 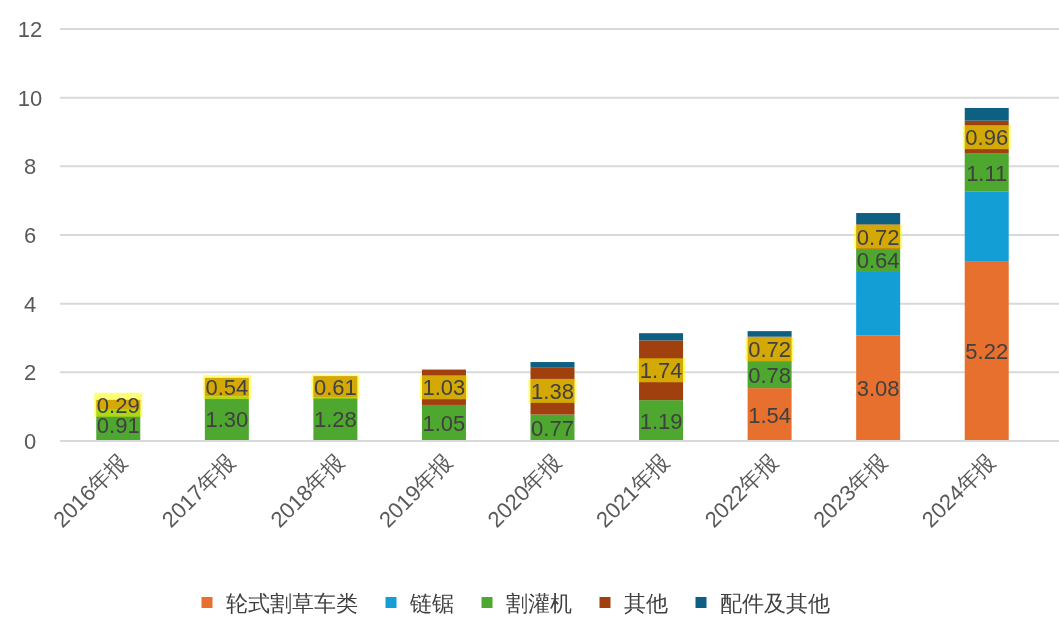 I want to click on legend-label: 轮式割草车类, so click(x=291, y=603).